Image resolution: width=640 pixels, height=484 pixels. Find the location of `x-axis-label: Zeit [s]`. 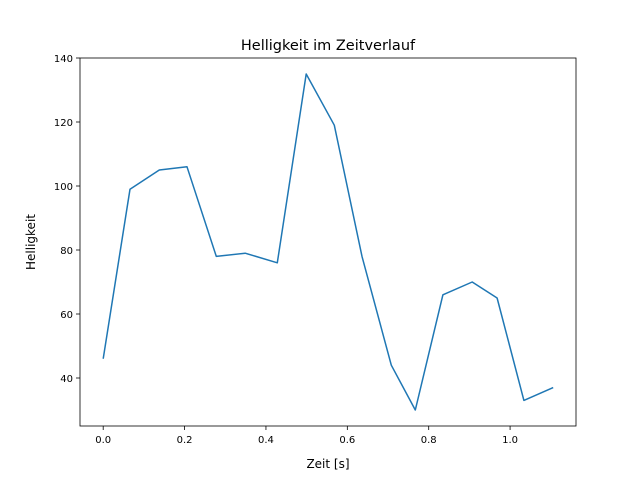

x-axis-label: Zeit [s] is located at coordinates (327, 464).